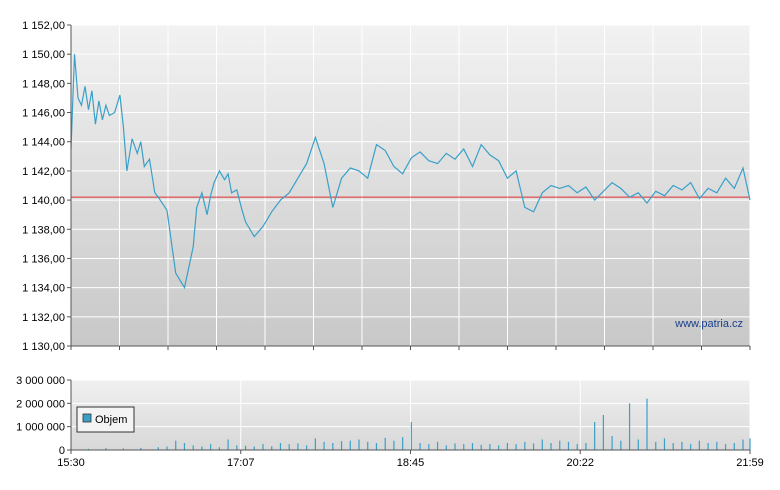  What do you see at coordinates (43, 347) in the screenshot?
I see `price-y-tick-label: 1 130,00` at bounding box center [43, 347].